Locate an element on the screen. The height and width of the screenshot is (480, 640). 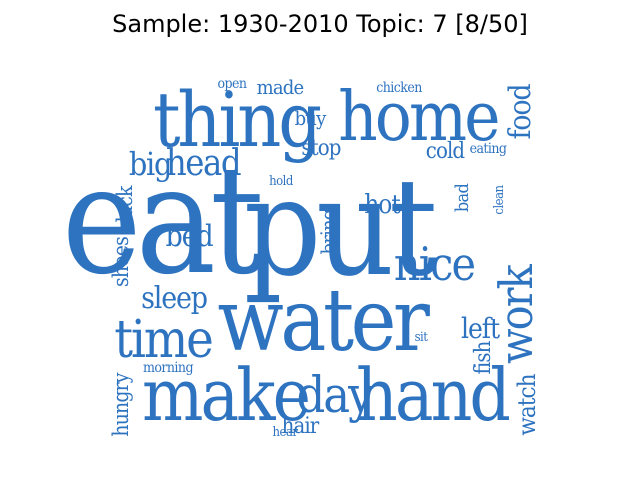
word-put: put is located at coordinates (340, 227).